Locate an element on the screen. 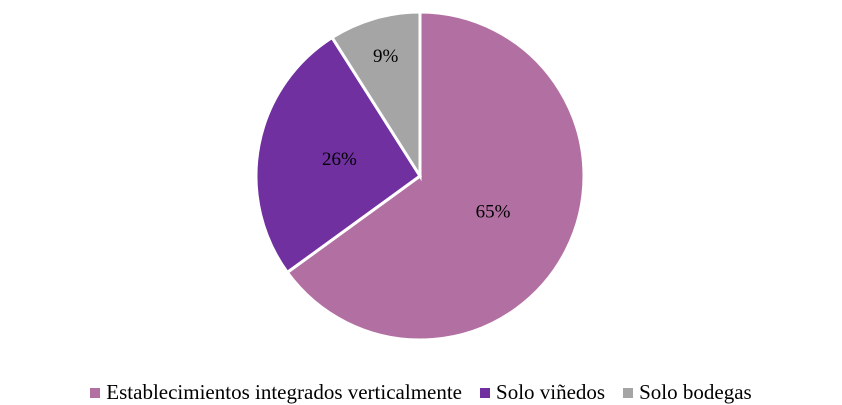 This screenshot has width=842, height=405. data-label: 9% is located at coordinates (386, 56).